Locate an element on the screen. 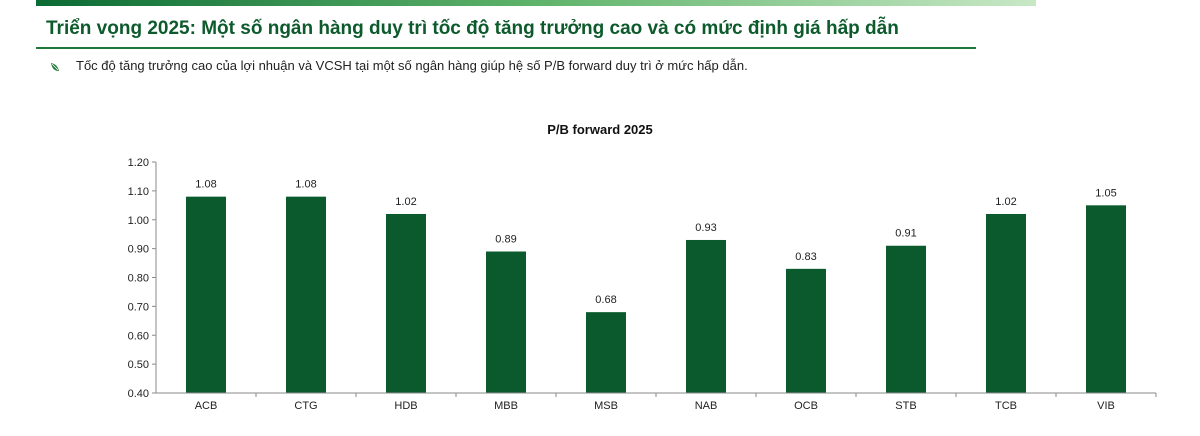  y-tick-label: 1.00 is located at coordinates (138, 221).